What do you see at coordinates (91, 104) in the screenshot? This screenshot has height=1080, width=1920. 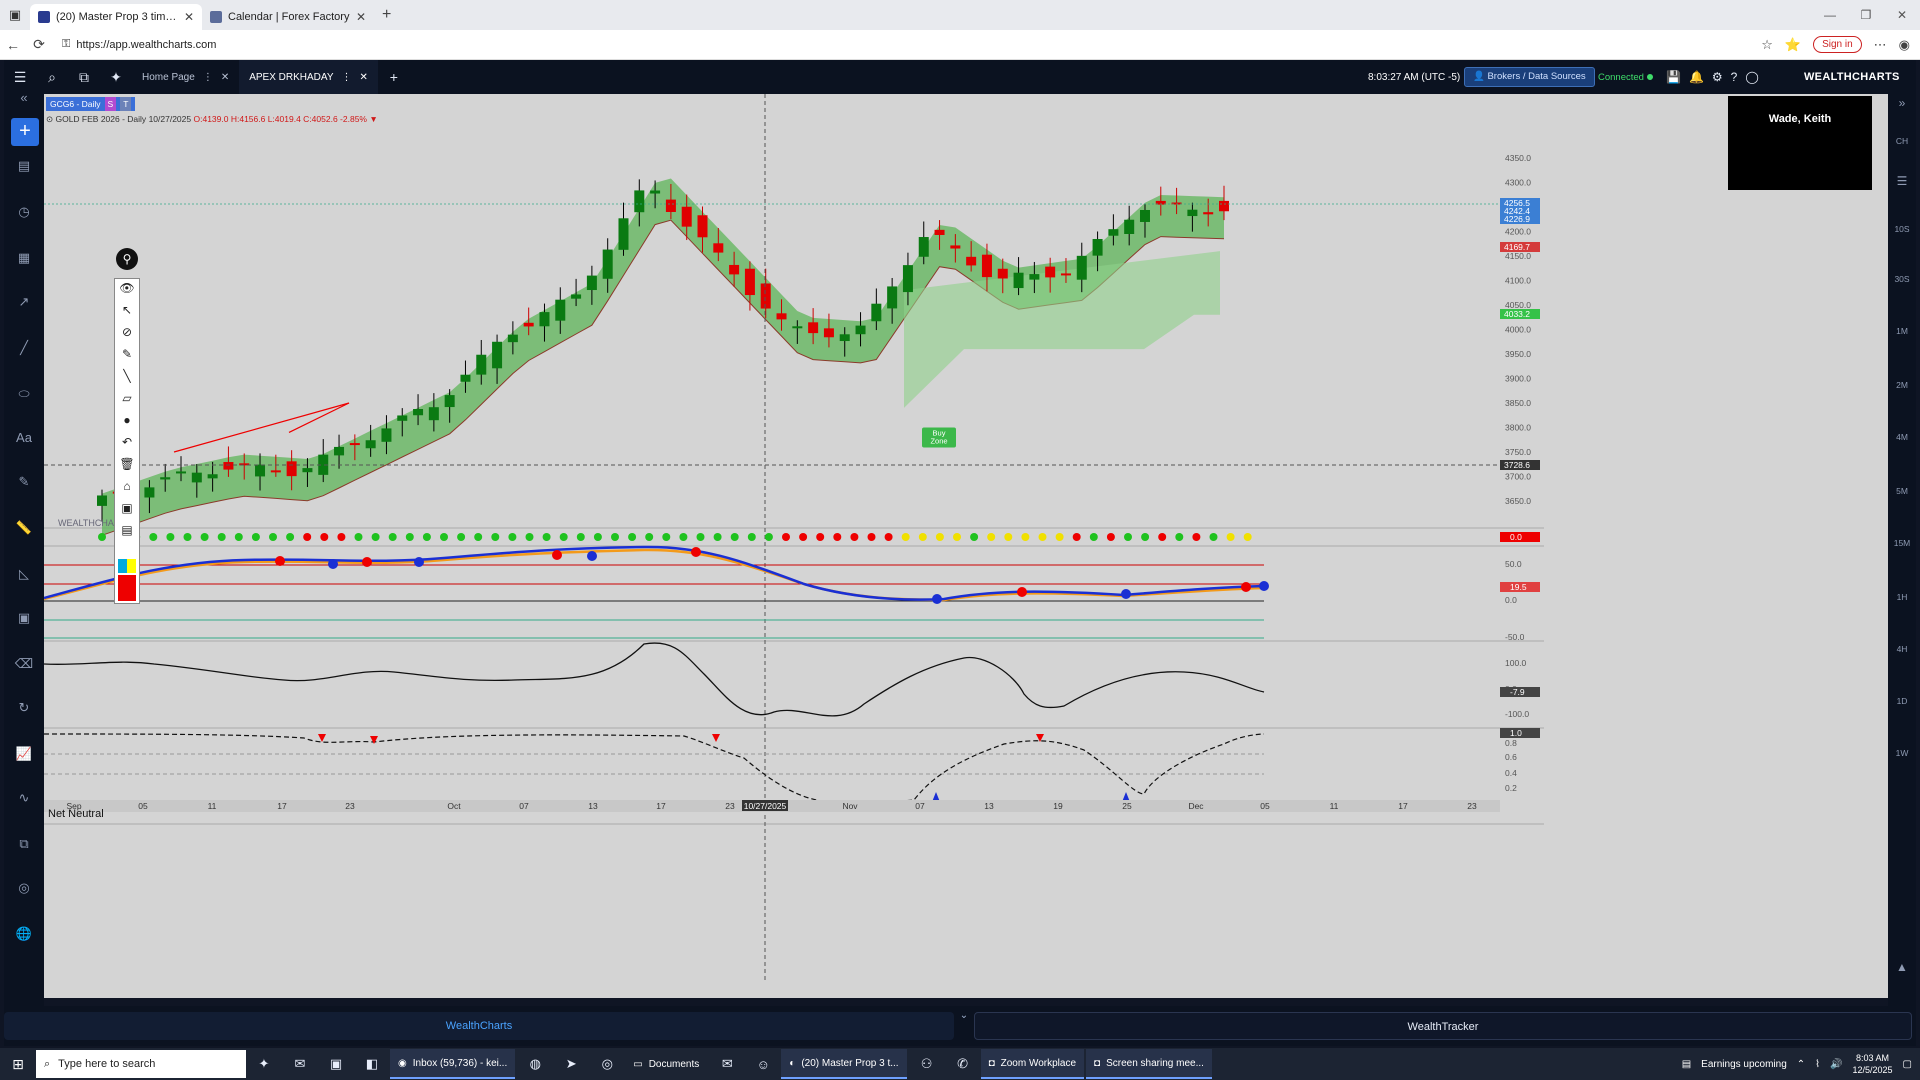 I see `symbol-tab: GCG6 - Daily S T` at bounding box center [91, 104].